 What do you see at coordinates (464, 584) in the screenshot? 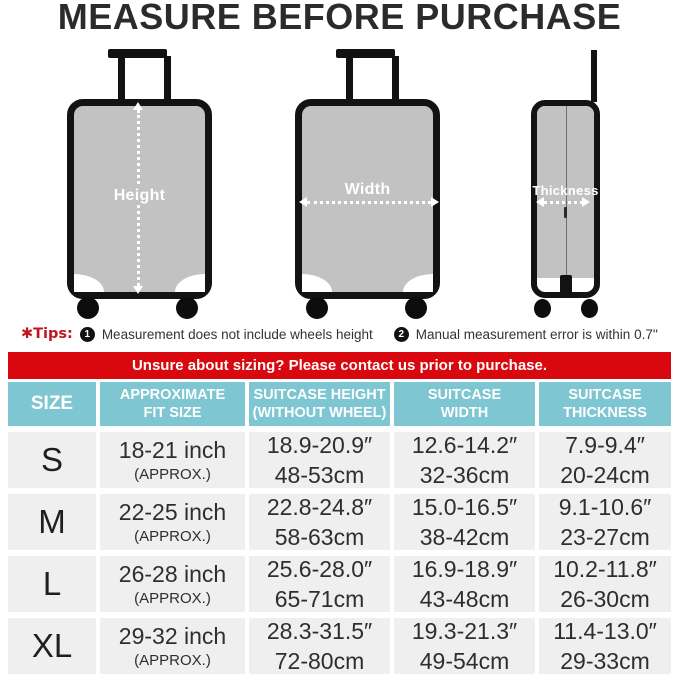
I see `table-row-l-width: 16.9-18.9″ 43-48cm` at bounding box center [464, 584].